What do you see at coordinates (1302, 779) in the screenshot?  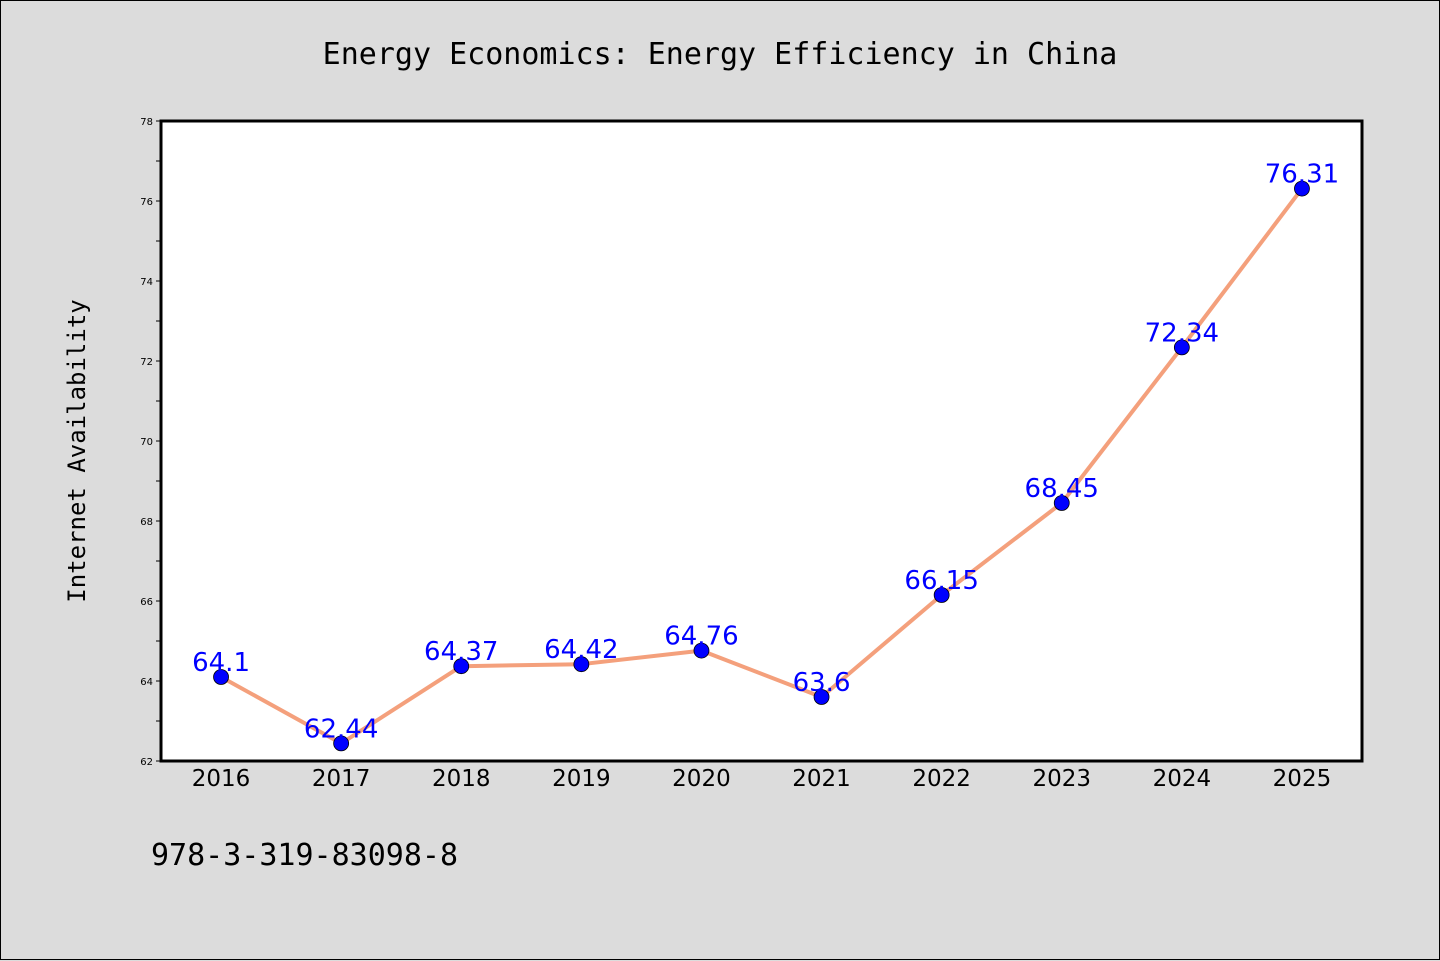 I see `x-tick-label: 2025` at bounding box center [1302, 779].